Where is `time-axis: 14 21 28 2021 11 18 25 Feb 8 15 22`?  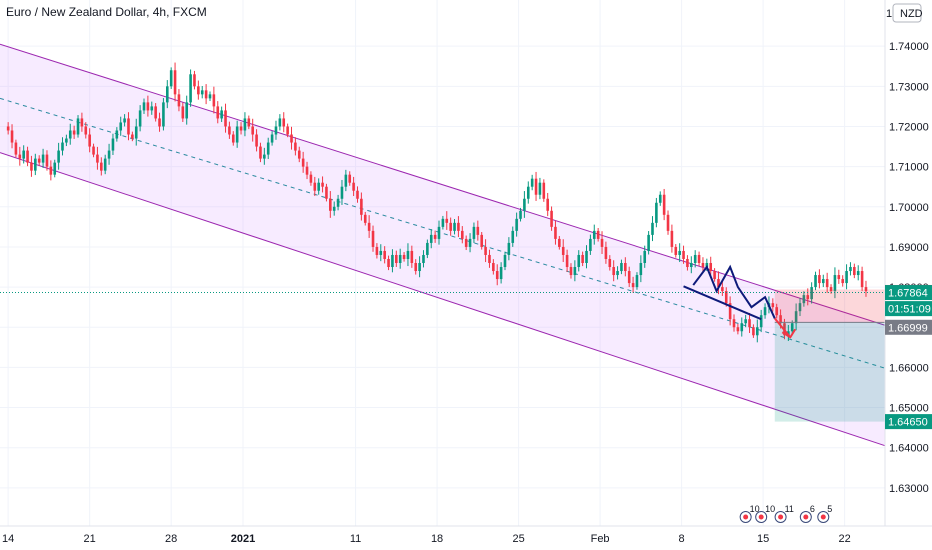 time-axis: 14 21 28 2021 11 18 25 Feb 8 15 22 is located at coordinates (466, 537).